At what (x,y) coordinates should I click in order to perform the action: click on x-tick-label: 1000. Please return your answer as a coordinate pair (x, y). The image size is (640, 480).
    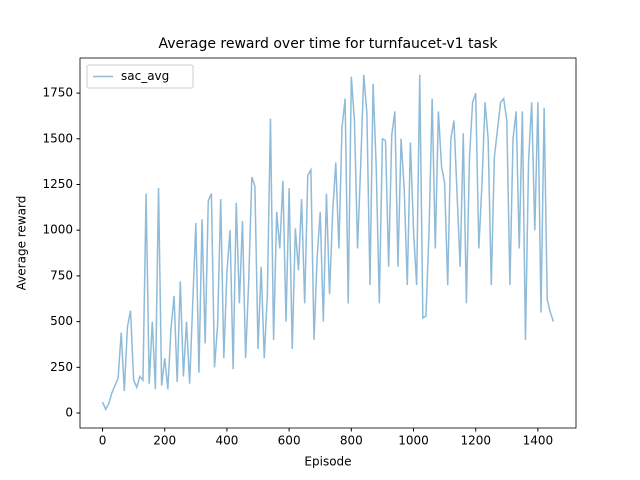
    Looking at the image, I should click on (413, 441).